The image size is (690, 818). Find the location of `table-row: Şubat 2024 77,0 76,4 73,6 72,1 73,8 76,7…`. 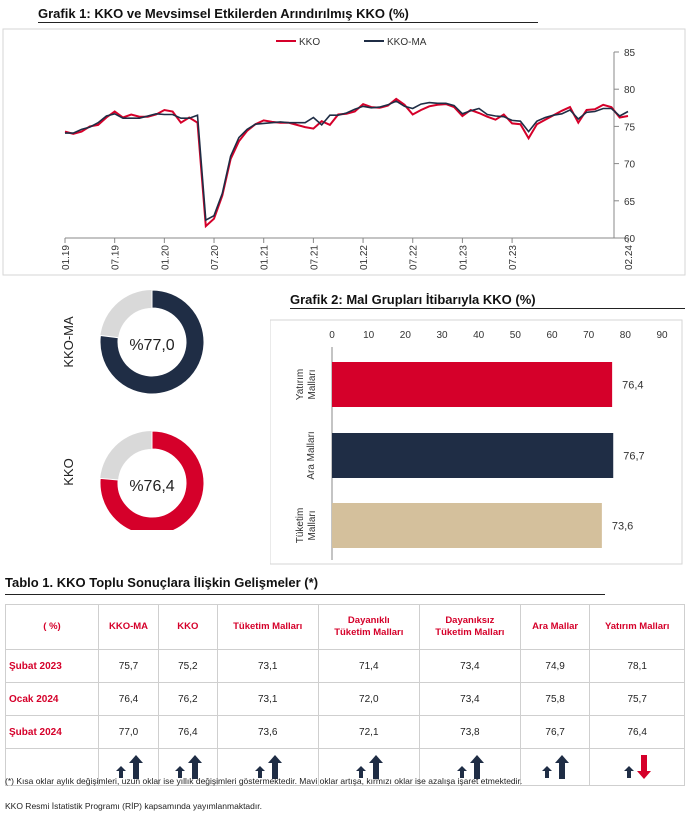

table-row: Şubat 2024 77,0 76,4 73,6 72,1 73,8 76,7… is located at coordinates (345, 732).